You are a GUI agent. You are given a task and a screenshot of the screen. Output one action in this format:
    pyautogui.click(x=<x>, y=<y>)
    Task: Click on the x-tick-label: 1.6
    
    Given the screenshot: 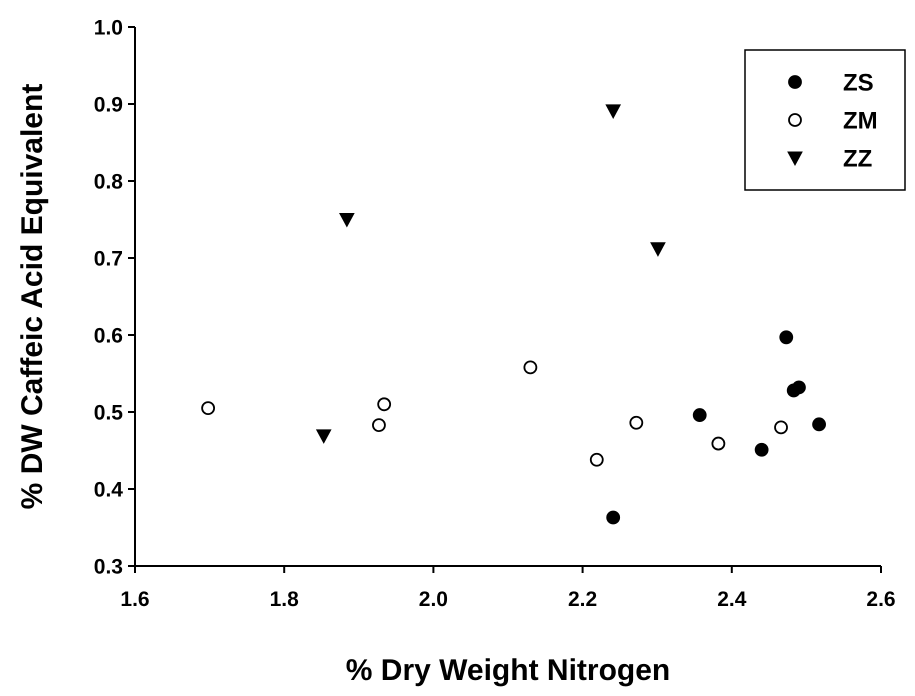 What is the action you would take?
    pyautogui.click(x=135, y=599)
    